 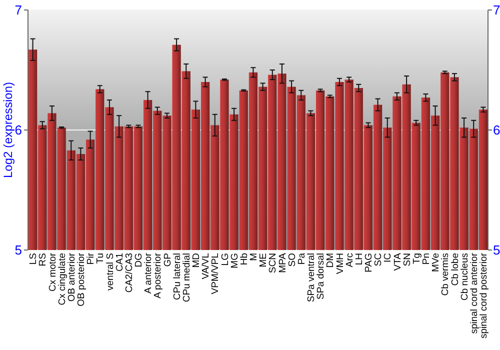 I want to click on x-tick-label: IC, so click(x=388, y=257).